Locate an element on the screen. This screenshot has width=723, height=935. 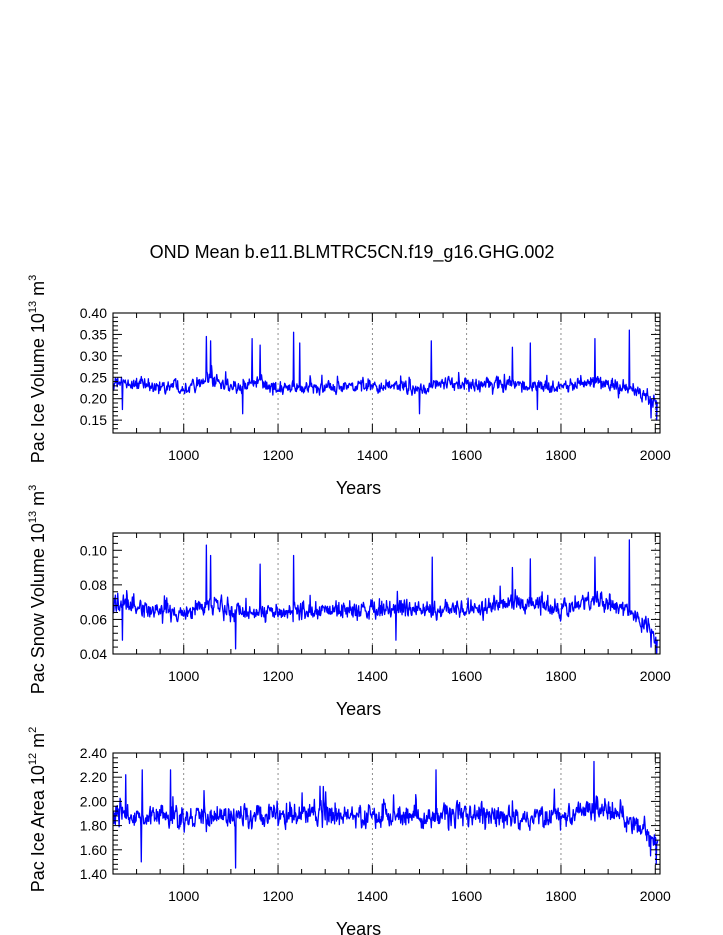
y-axis-label: Pac Ice Area 1012 m2 is located at coordinates (37, 809).